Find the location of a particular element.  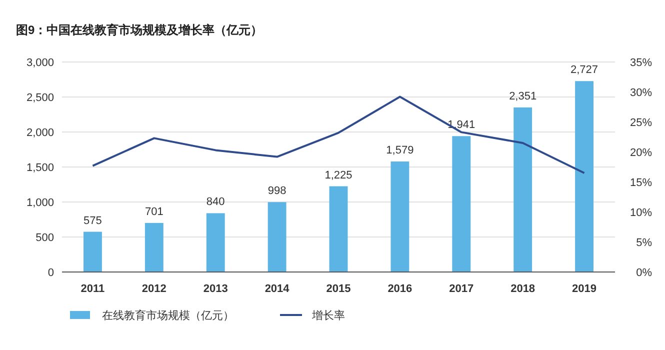

y-tick-label: 1,500 is located at coordinates (40, 168).